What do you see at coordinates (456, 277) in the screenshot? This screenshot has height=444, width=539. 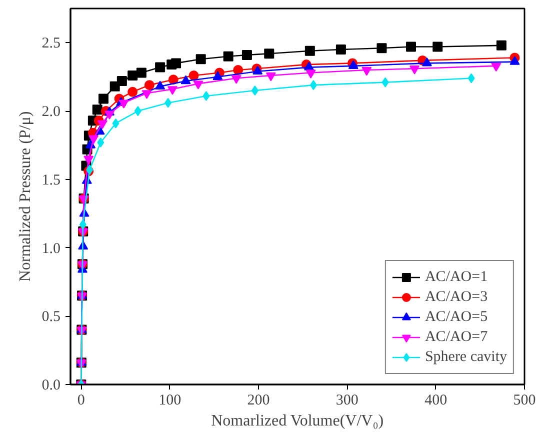 I see `legend-label: AC/AO=1` at bounding box center [456, 277].